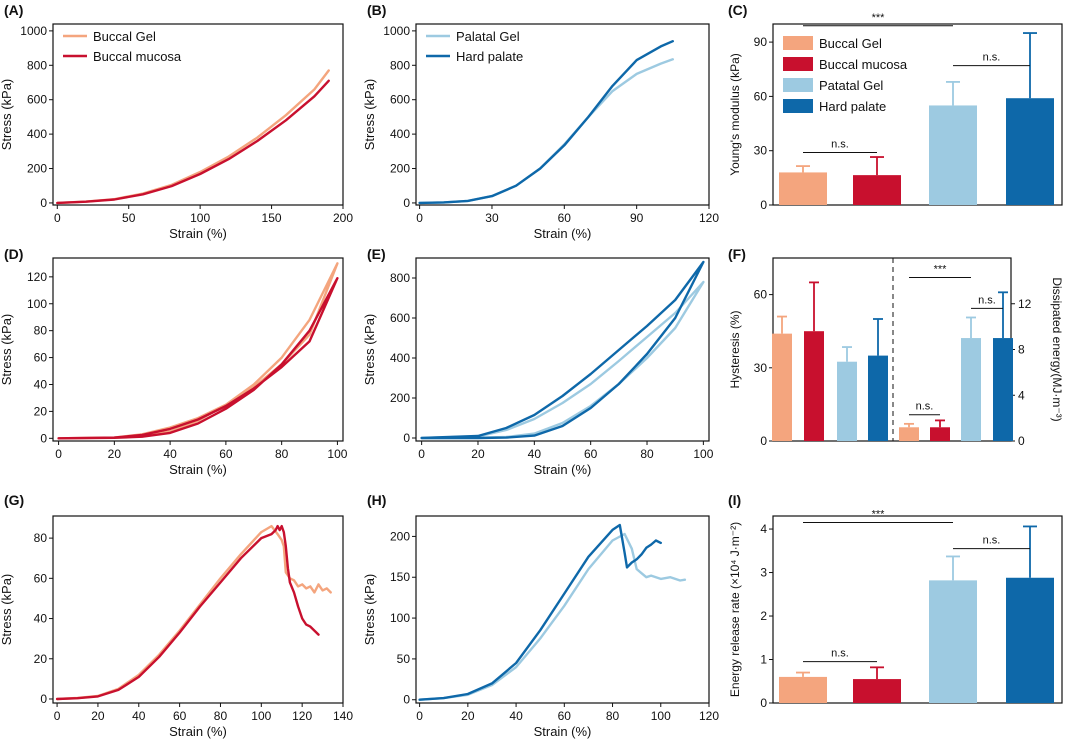 The width and height of the screenshot is (1065, 743). What do you see at coordinates (13, 254) in the screenshot?
I see `panel-label: (D)` at bounding box center [13, 254].